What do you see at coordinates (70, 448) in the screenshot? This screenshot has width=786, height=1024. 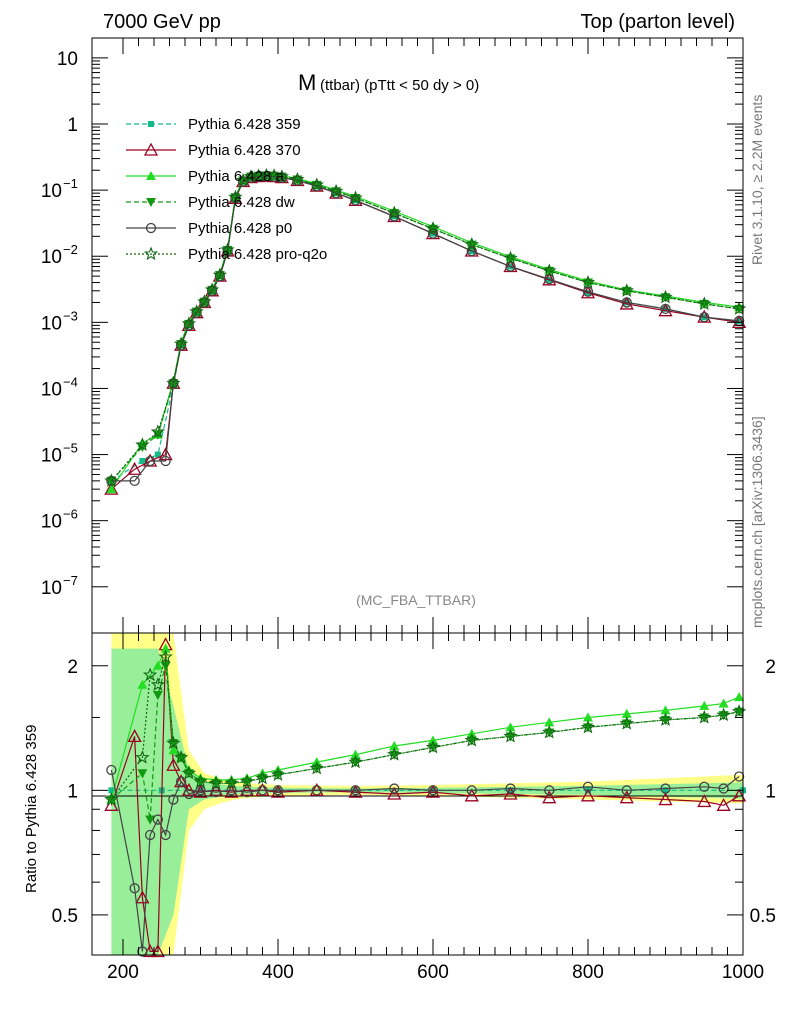 I see `y-tick-exponent: −5` at bounding box center [70, 448].